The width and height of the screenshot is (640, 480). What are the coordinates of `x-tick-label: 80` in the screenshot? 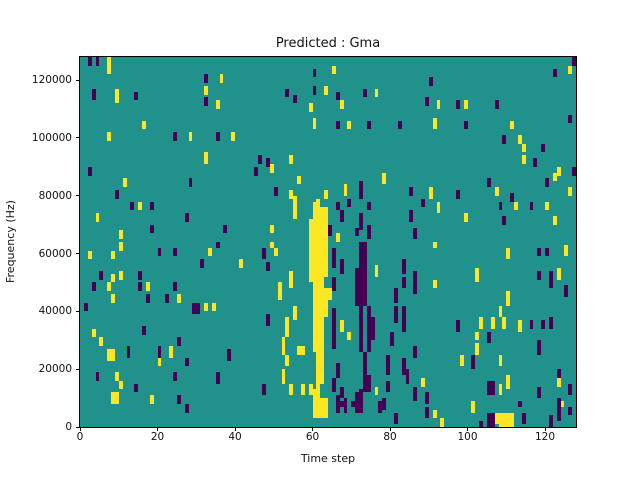 It's located at (390, 437).